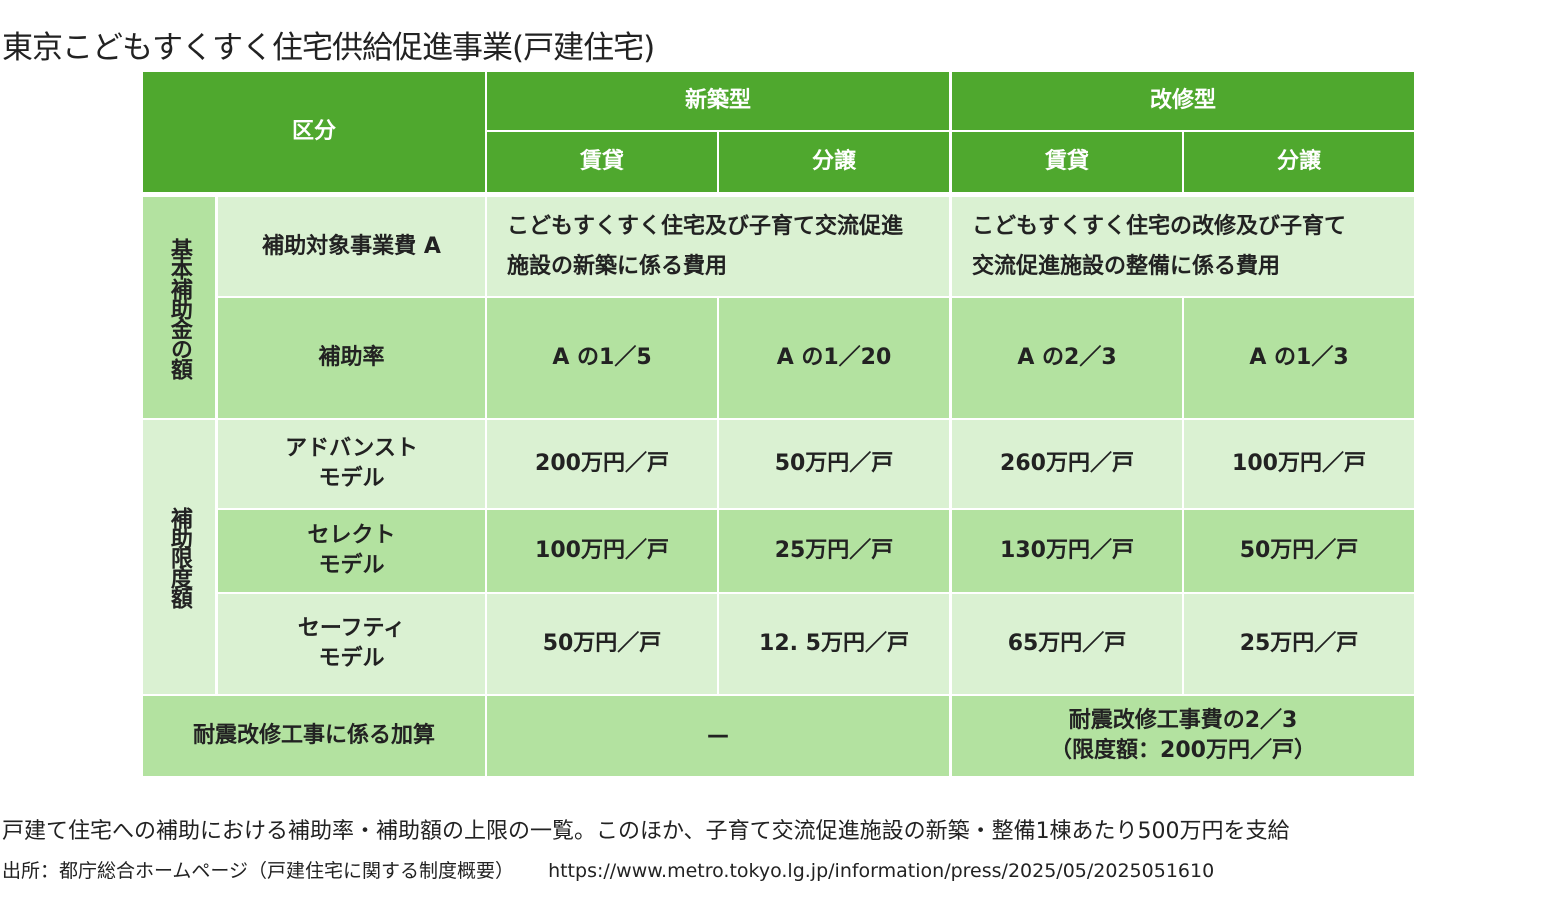 The height and width of the screenshot is (900, 1543). Describe the element at coordinates (351, 358) in the screenshot. I see `rate-label: 補助率` at that location.